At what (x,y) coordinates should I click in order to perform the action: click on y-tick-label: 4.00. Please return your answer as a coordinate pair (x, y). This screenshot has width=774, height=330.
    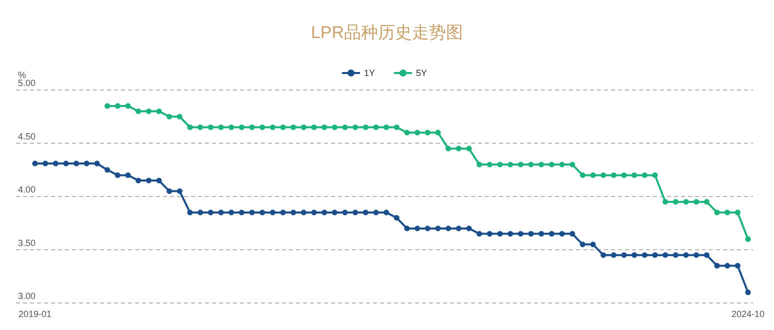
    Looking at the image, I should click on (27, 189).